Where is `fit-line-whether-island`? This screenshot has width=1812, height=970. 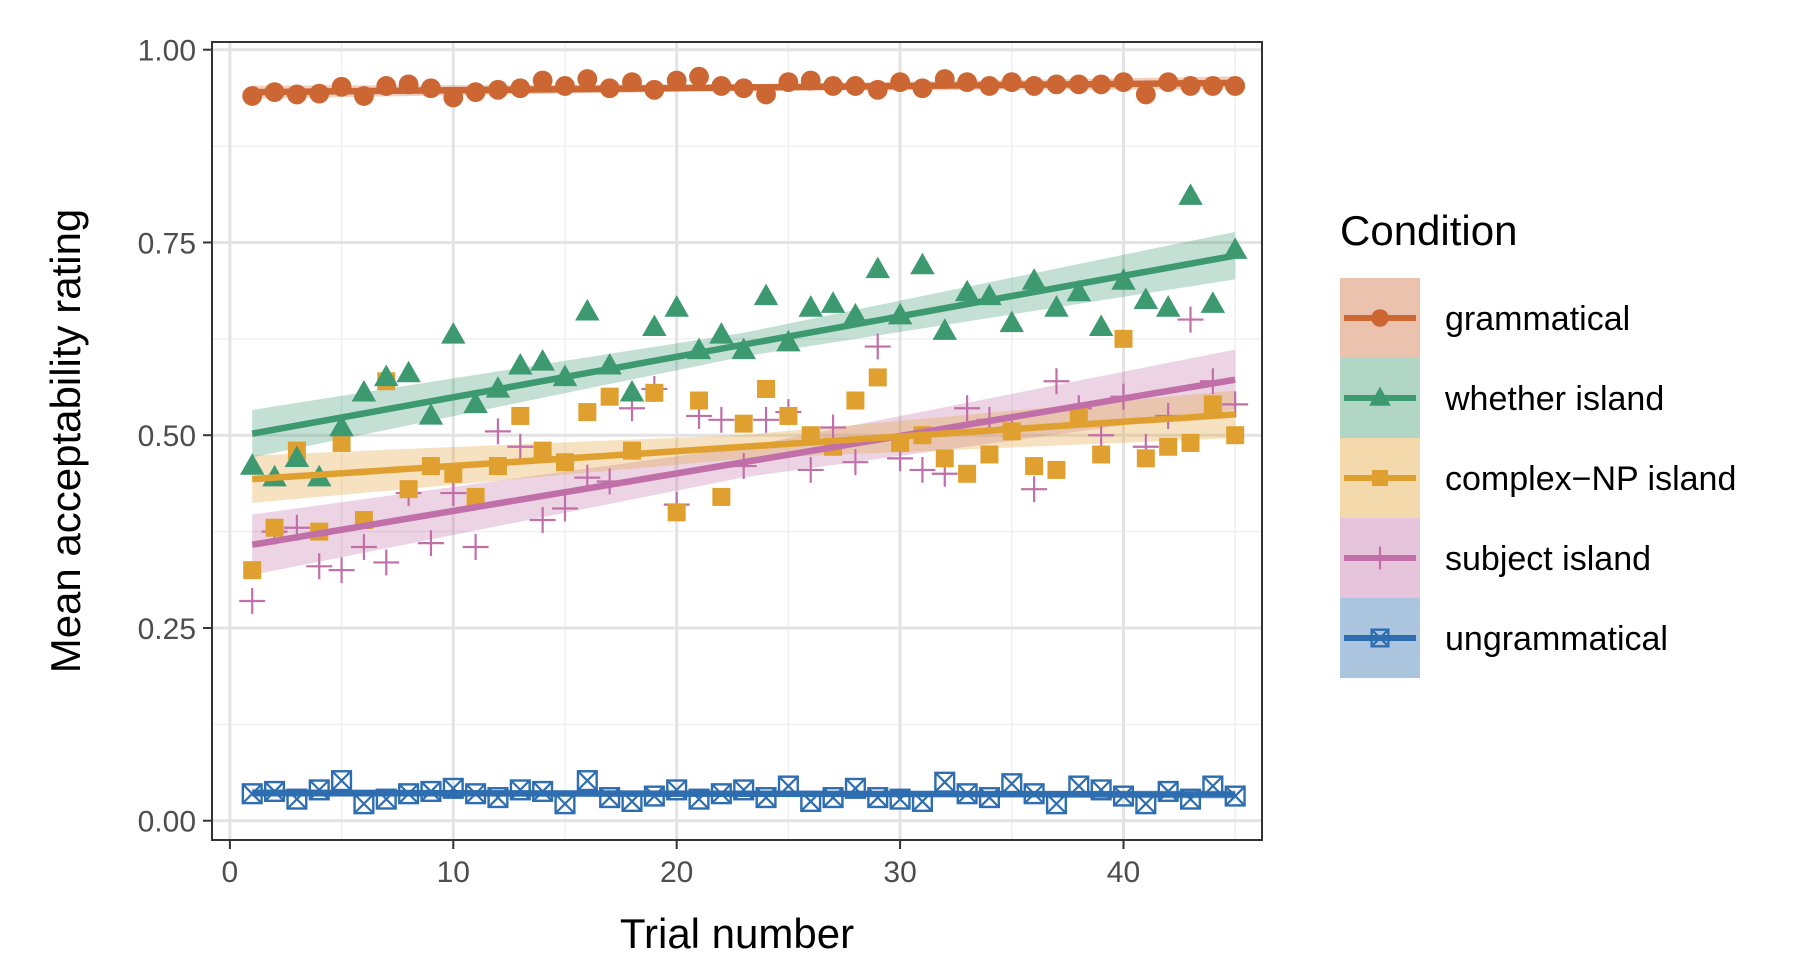
fit-line-whether-island is located at coordinates (743, 344).